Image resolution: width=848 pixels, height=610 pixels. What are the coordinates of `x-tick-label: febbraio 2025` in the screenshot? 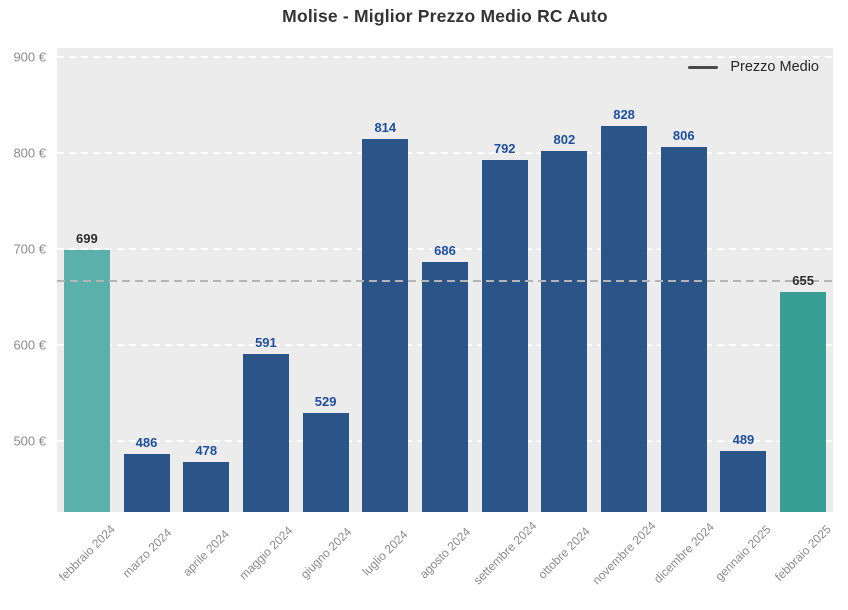 It's located at (803, 553).